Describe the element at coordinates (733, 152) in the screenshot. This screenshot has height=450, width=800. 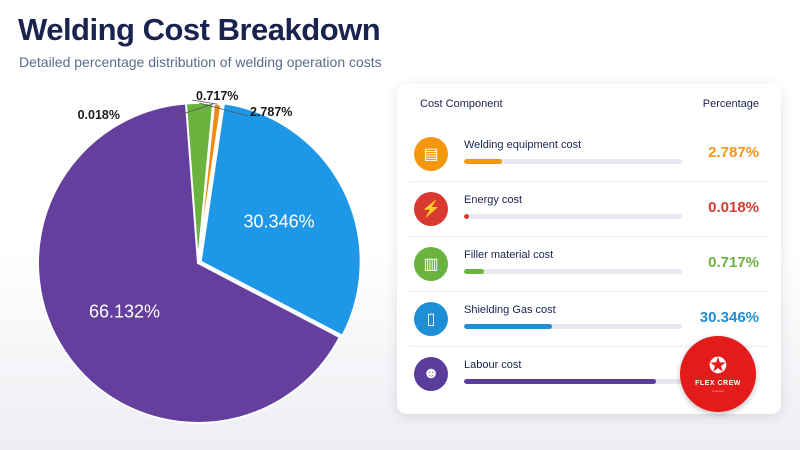
I see `row-percentage: 2.787%` at that location.